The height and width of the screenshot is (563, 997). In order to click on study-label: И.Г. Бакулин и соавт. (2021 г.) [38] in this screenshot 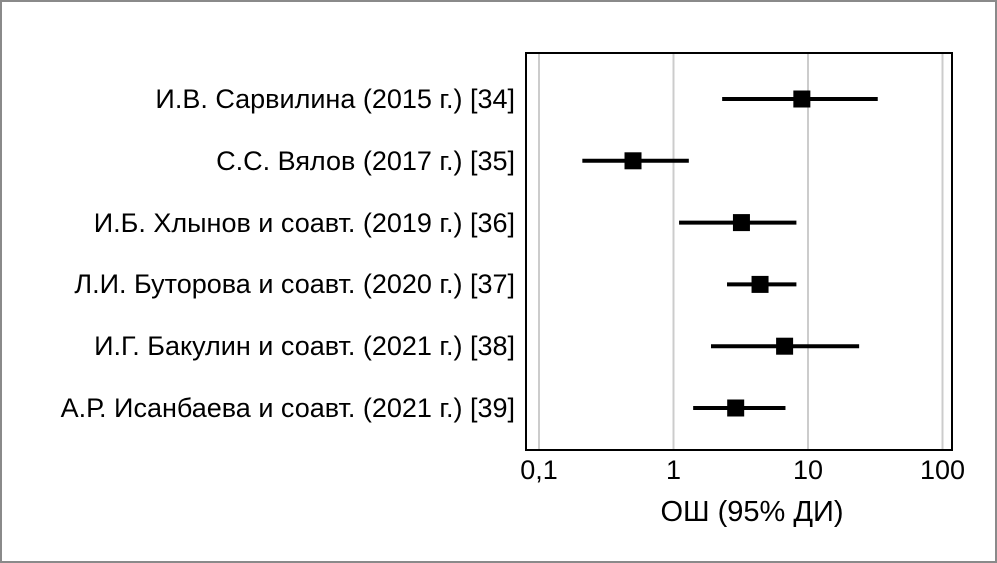, I will do `click(304, 346)`.